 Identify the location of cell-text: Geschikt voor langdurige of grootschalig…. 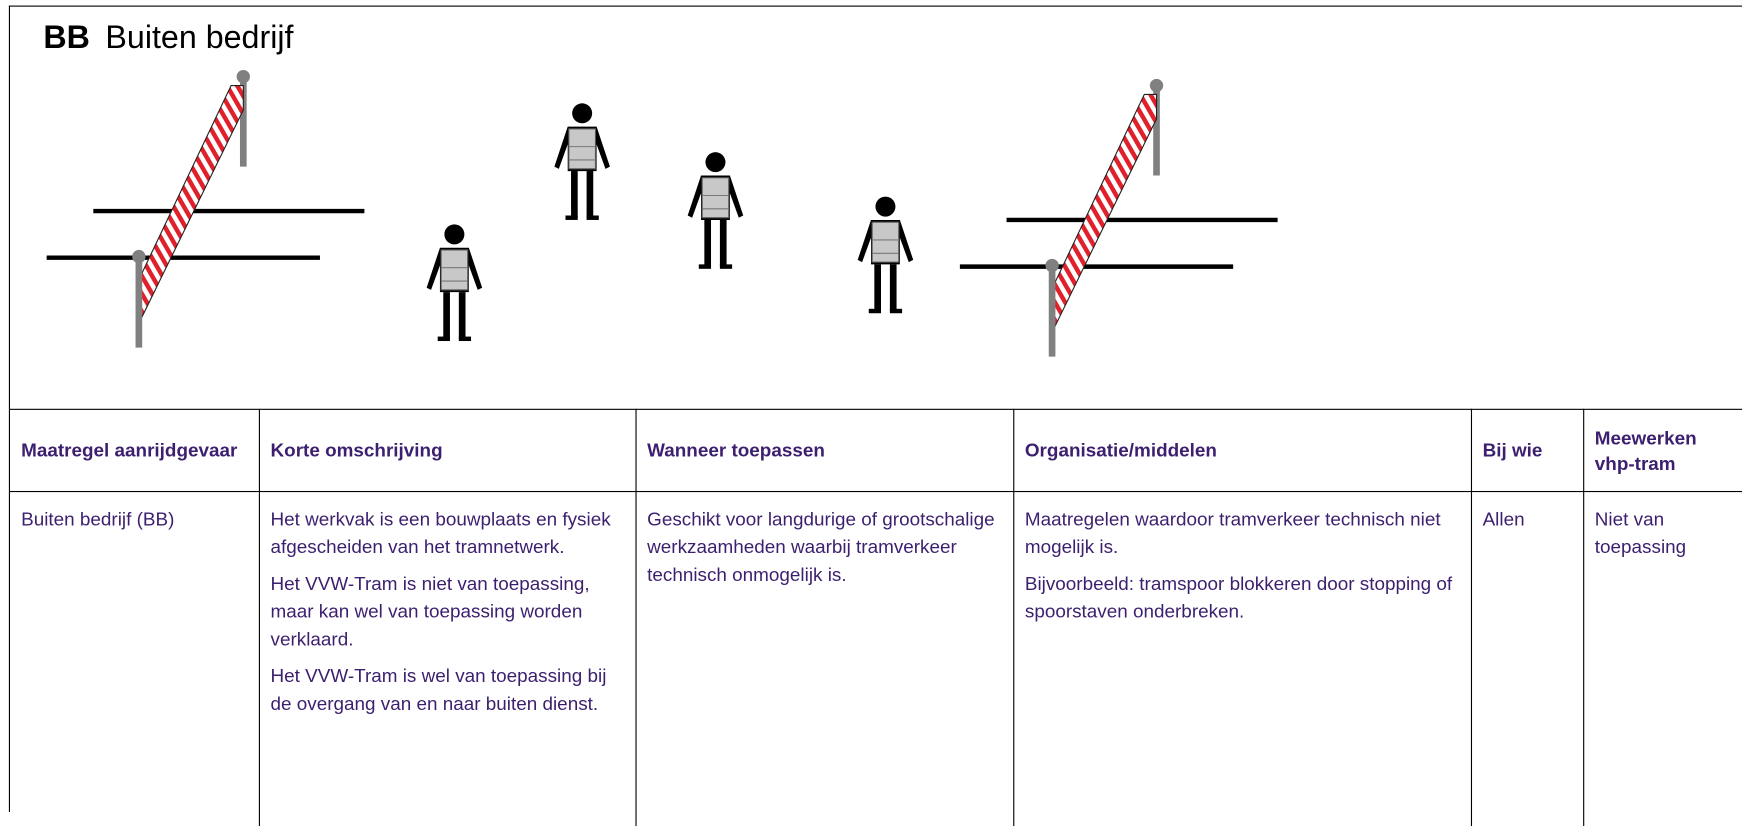
(821, 547).